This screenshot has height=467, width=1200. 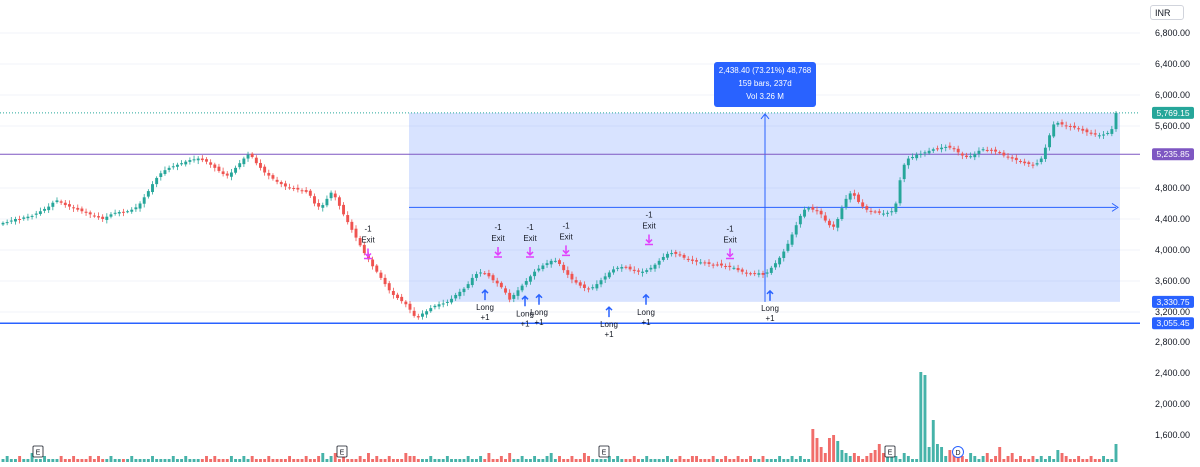 I want to click on dividend-marker-icon, so click(x=958, y=452).